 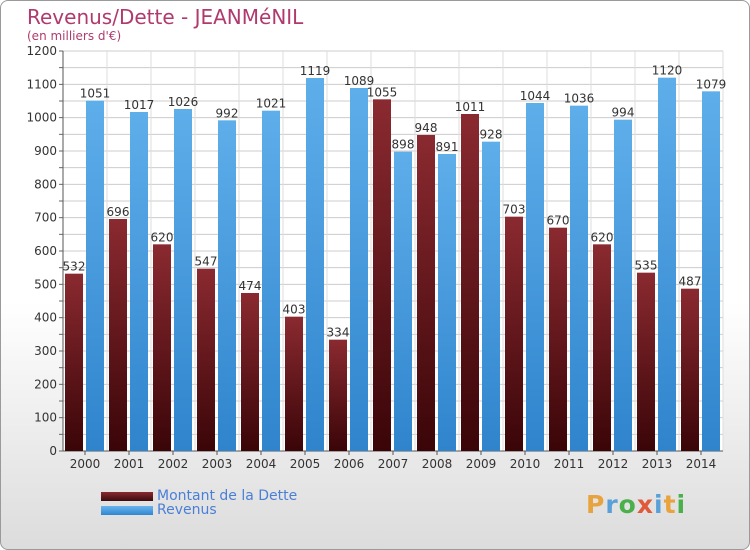 What do you see at coordinates (569, 464) in the screenshot?
I see `x-tick-label: 2011` at bounding box center [569, 464].